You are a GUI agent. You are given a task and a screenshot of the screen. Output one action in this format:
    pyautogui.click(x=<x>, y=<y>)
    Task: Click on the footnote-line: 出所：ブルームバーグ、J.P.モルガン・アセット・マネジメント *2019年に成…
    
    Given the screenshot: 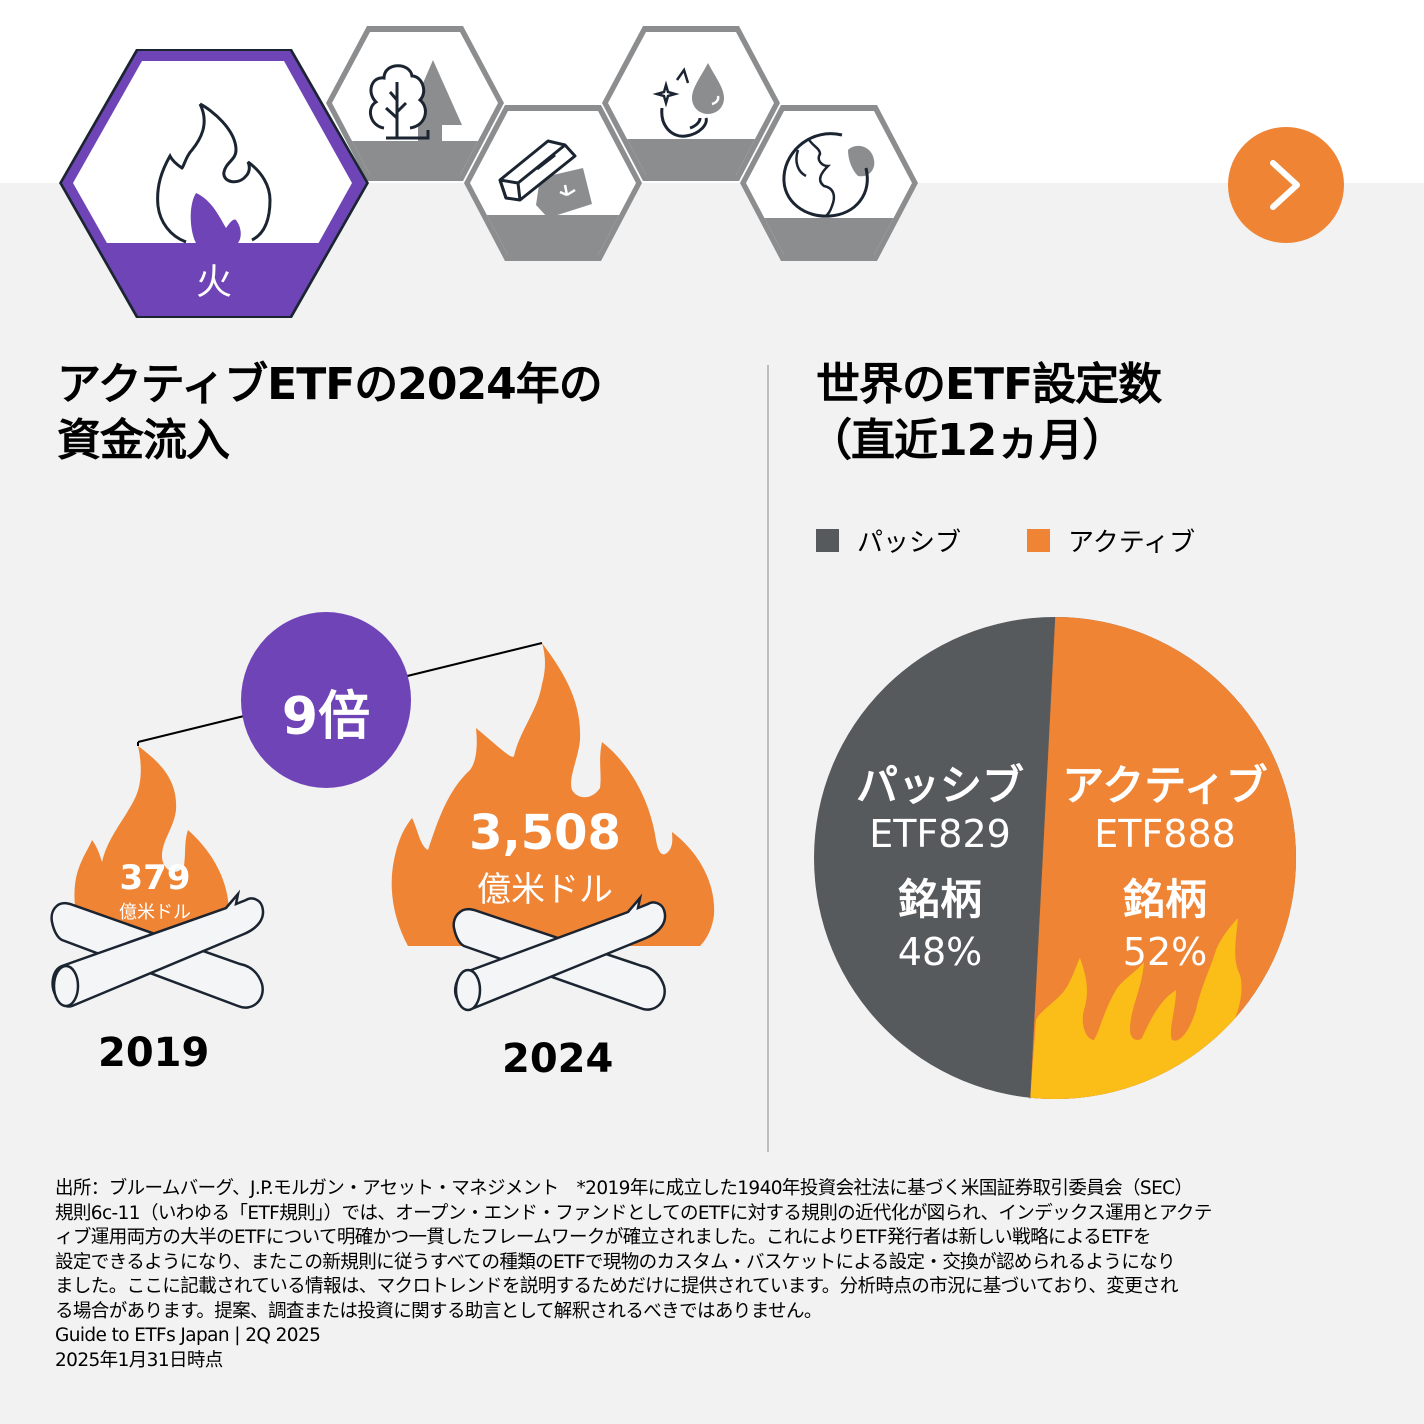 What is the action you would take?
    pyautogui.click(x=624, y=1188)
    